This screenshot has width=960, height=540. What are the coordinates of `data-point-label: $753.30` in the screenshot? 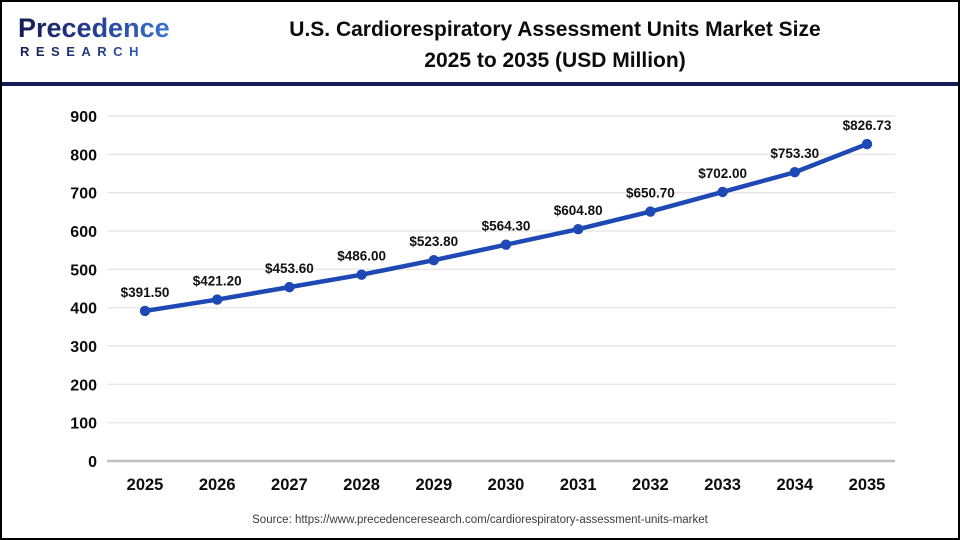 It's located at (794, 153).